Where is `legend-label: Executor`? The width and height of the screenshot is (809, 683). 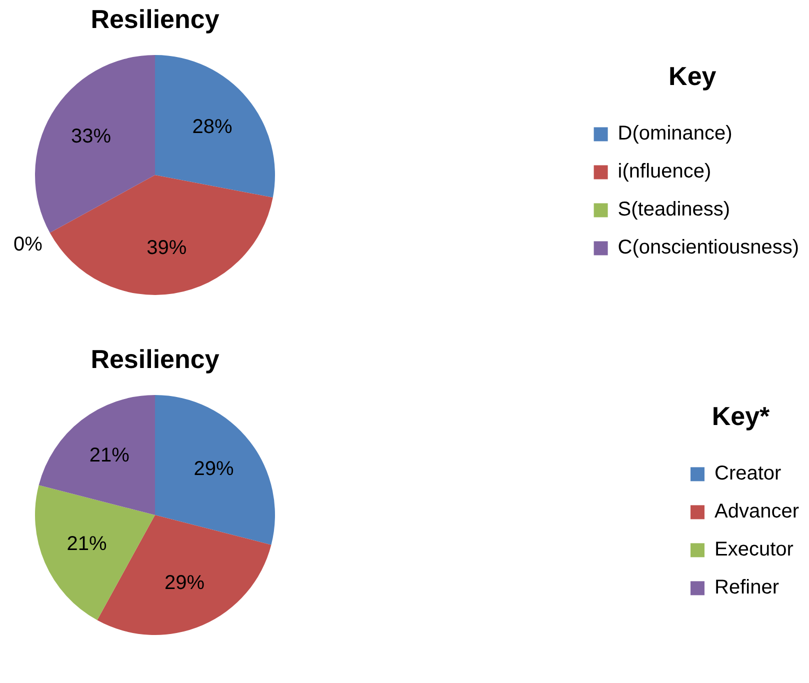
legend-label: Executor is located at coordinates (754, 549).